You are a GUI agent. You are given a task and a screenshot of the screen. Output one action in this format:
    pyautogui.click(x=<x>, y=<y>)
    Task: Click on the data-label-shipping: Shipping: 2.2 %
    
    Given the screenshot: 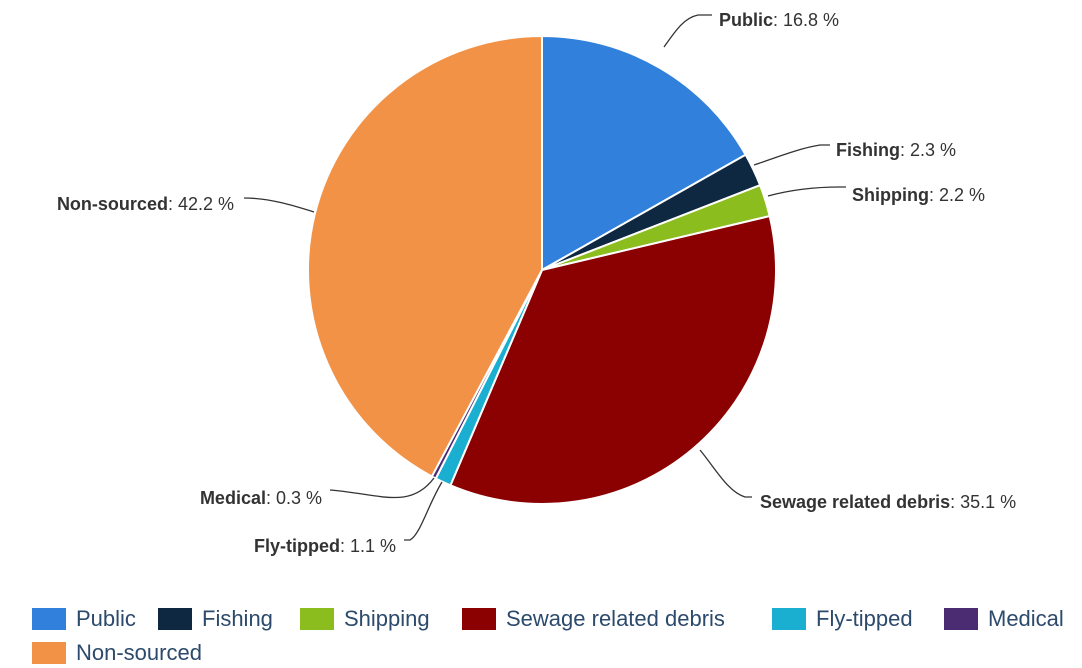 What is the action you would take?
    pyautogui.click(x=918, y=195)
    